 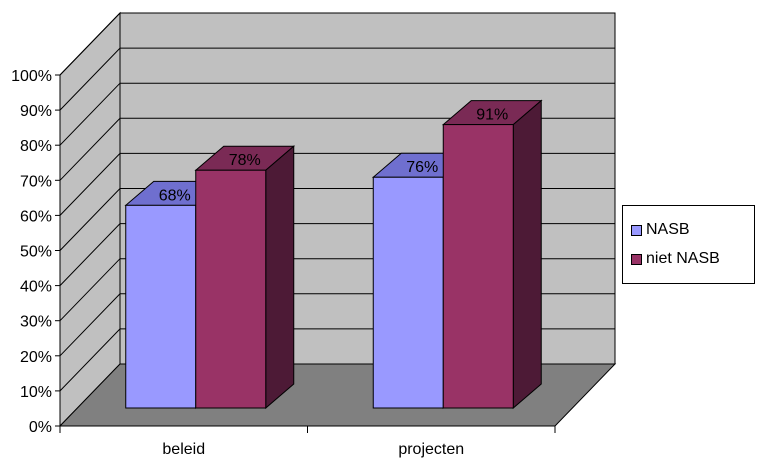 What do you see at coordinates (36, 287) in the screenshot?
I see `y-tick-label: 40%` at bounding box center [36, 287].